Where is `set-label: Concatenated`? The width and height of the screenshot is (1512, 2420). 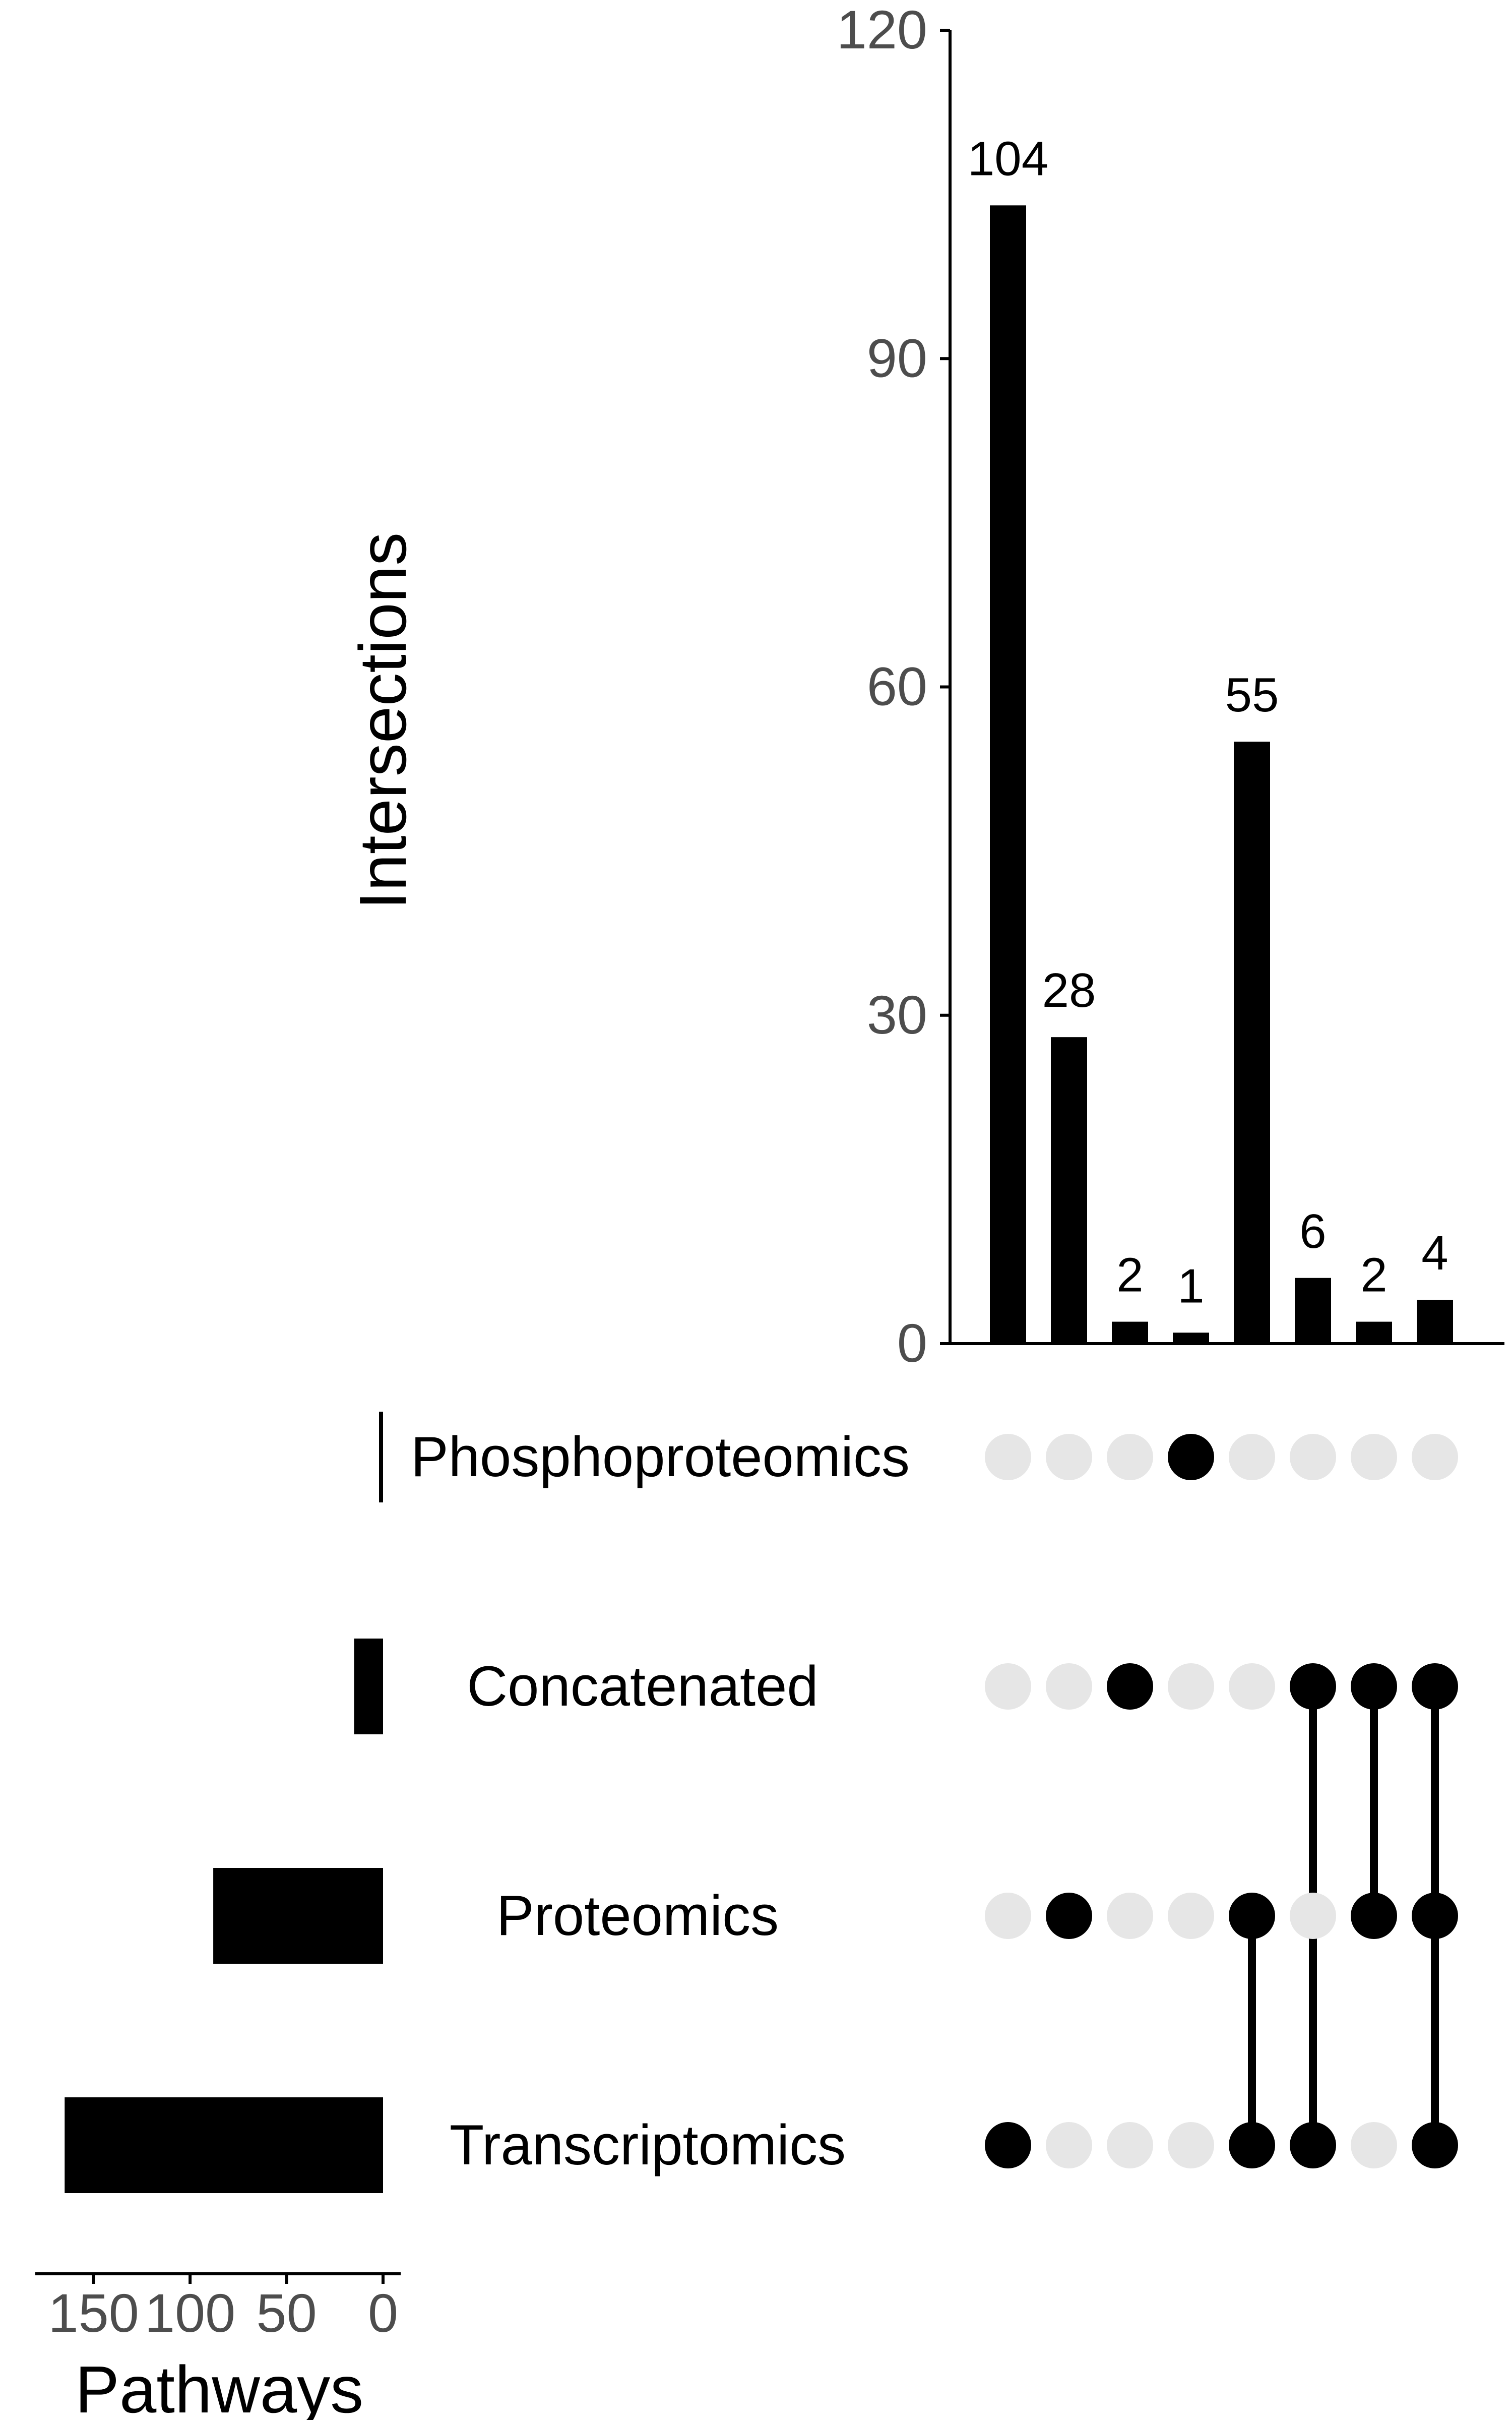
set-label: Concatenated is located at coordinates (642, 1686).